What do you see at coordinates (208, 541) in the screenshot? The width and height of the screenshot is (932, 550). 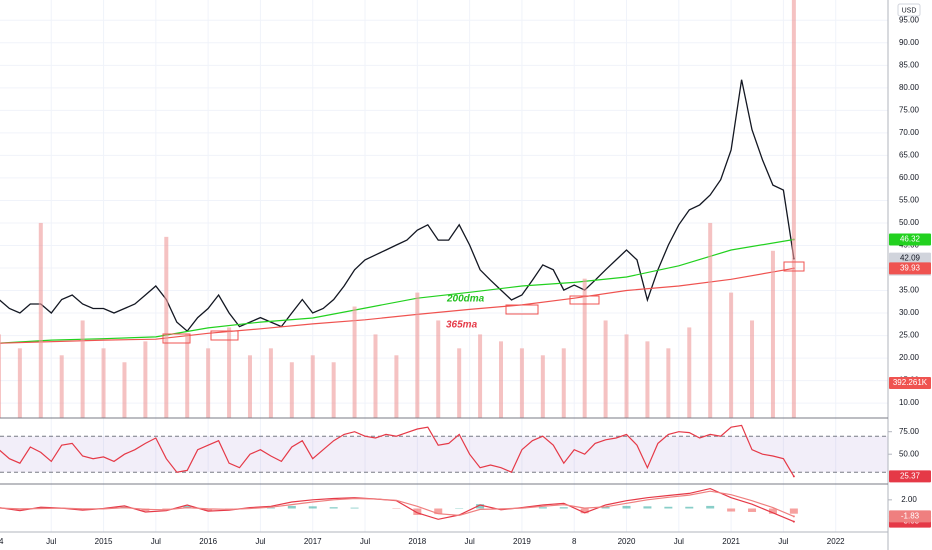 I see `x-tick-label: 2016` at bounding box center [208, 541].